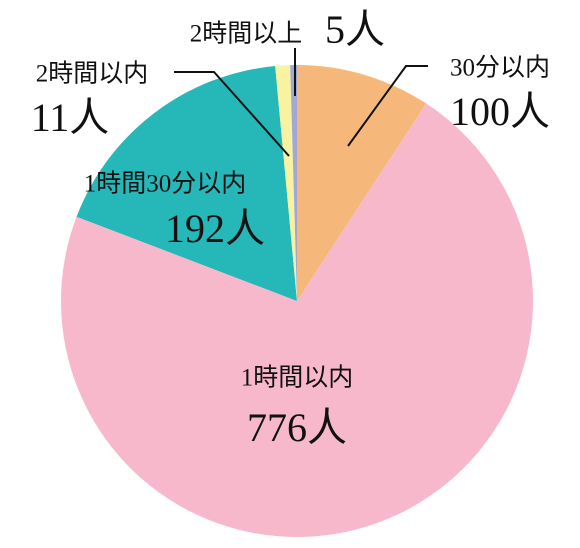 The width and height of the screenshot is (580, 548). What do you see at coordinates (70, 117) in the screenshot?
I see `value-label: 11人` at bounding box center [70, 117].